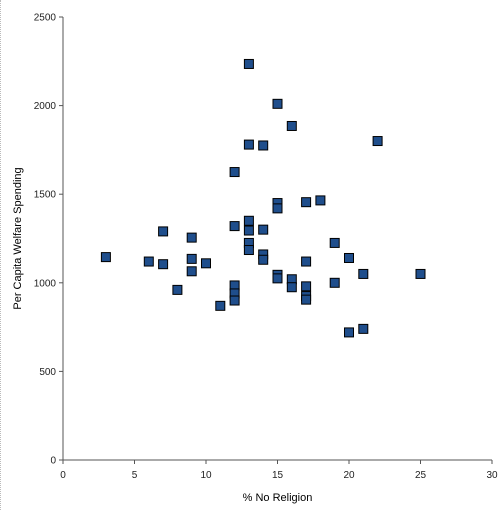  What do you see at coordinates (45, 195) in the screenshot?
I see `y-tick-label: 1500` at bounding box center [45, 195].